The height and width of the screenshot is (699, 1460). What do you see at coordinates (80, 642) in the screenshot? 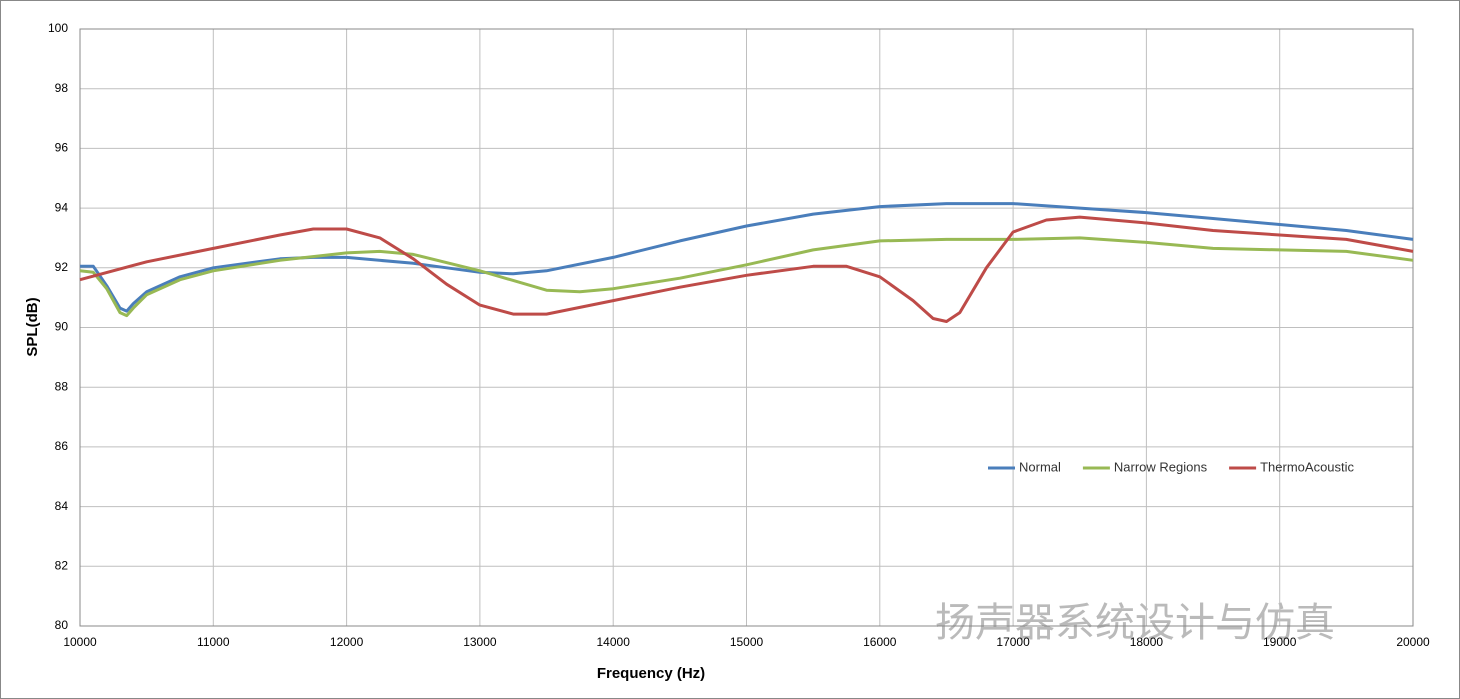
I see `x-tick-label: 10000` at bounding box center [80, 642].